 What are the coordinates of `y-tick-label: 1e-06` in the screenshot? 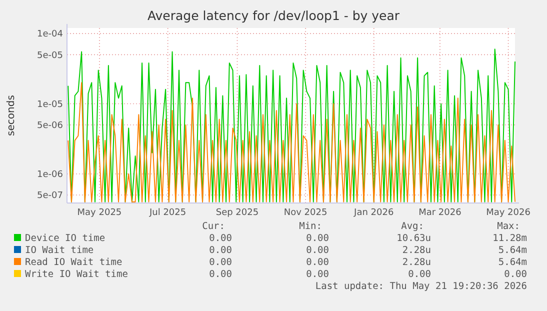 It's located at (50, 175).